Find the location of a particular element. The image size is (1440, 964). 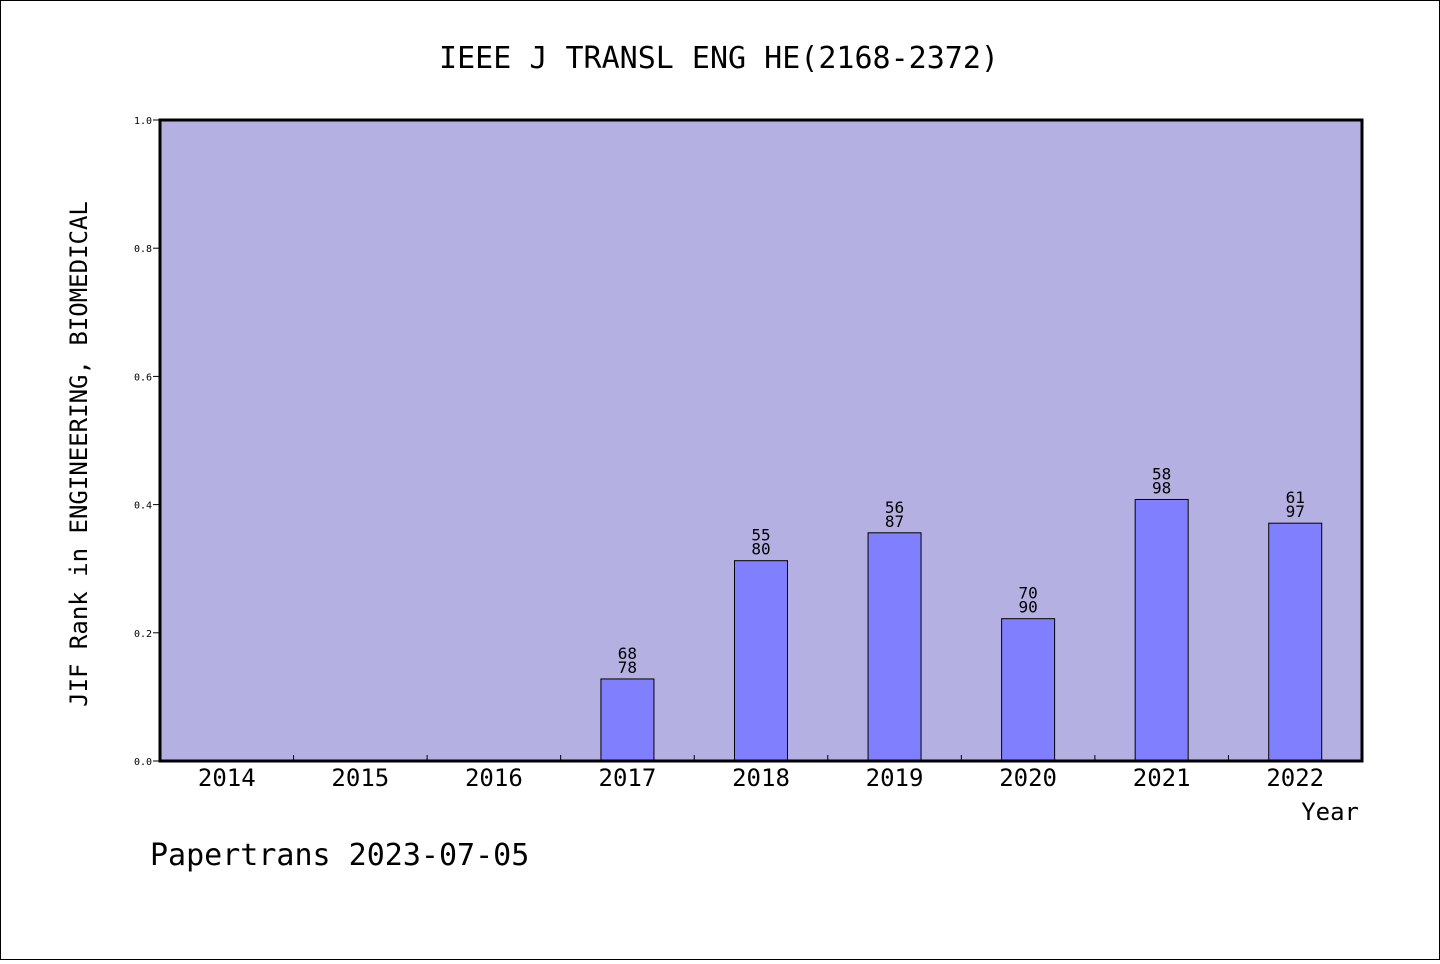

bar-rank-label: 56 is located at coordinates (894, 507).